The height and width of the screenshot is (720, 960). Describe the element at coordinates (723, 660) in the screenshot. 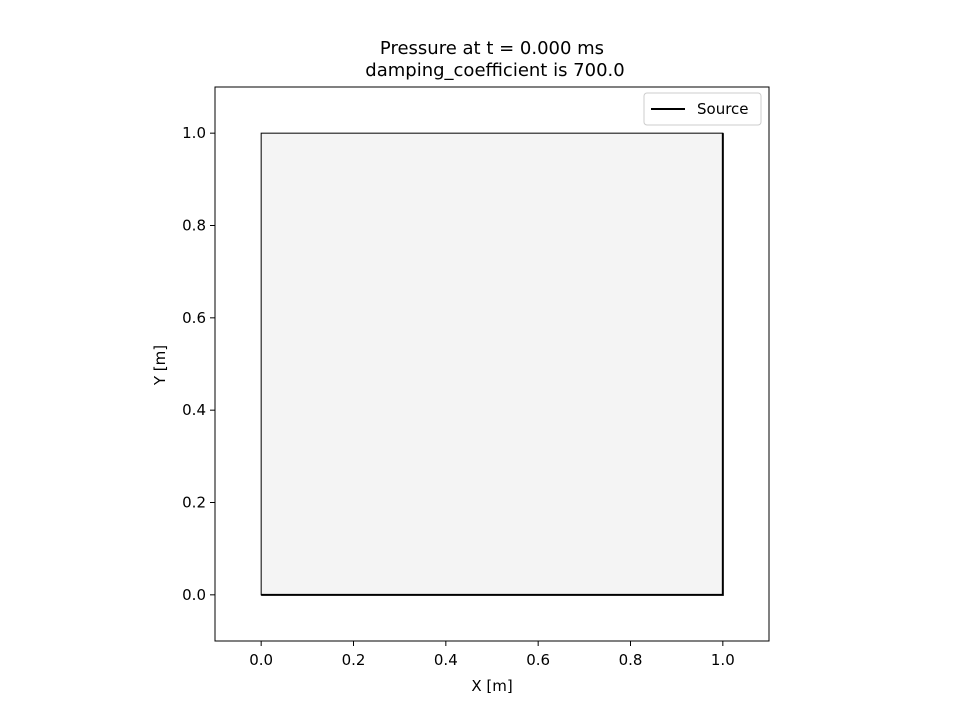

I see `x-tick-label: 1.0` at that location.